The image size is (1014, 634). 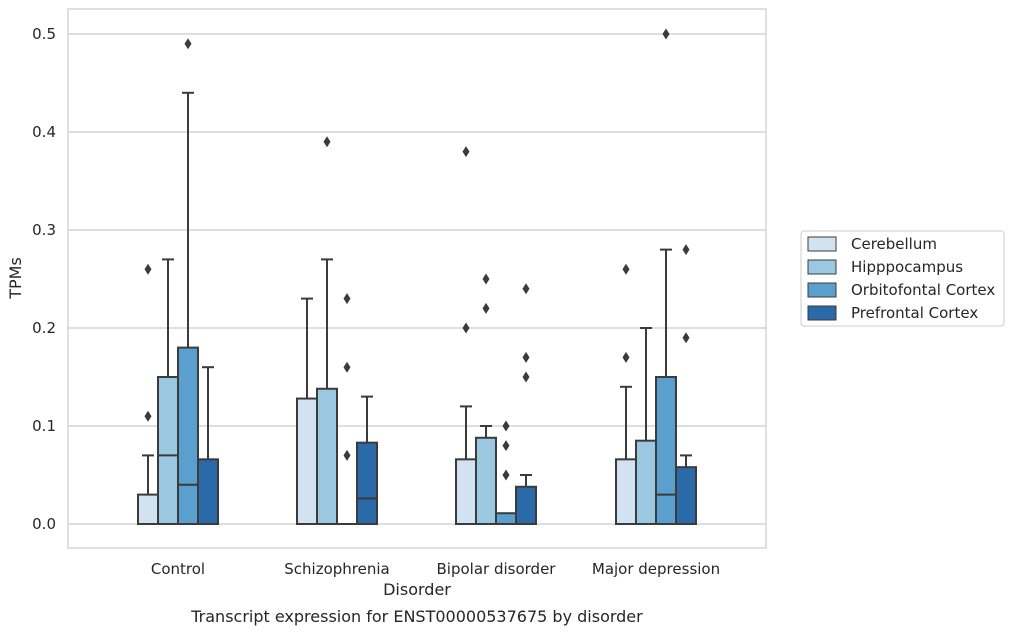 What do you see at coordinates (44, 230) in the screenshot?
I see `y-tick-label: 0.3` at bounding box center [44, 230].